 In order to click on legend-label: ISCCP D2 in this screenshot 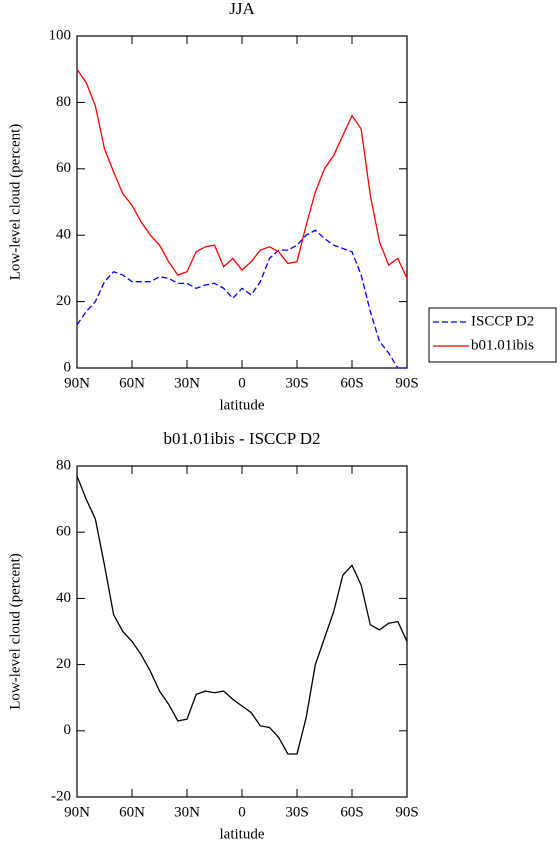, I will do `click(502, 321)`.